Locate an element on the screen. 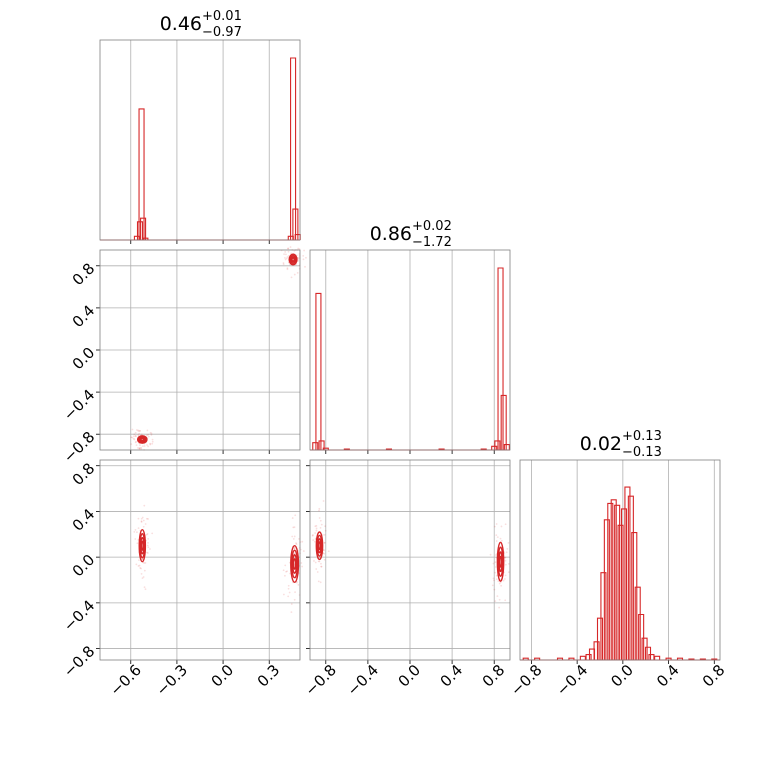  title-param-1-plus: +0.02 is located at coordinates (432, 226).